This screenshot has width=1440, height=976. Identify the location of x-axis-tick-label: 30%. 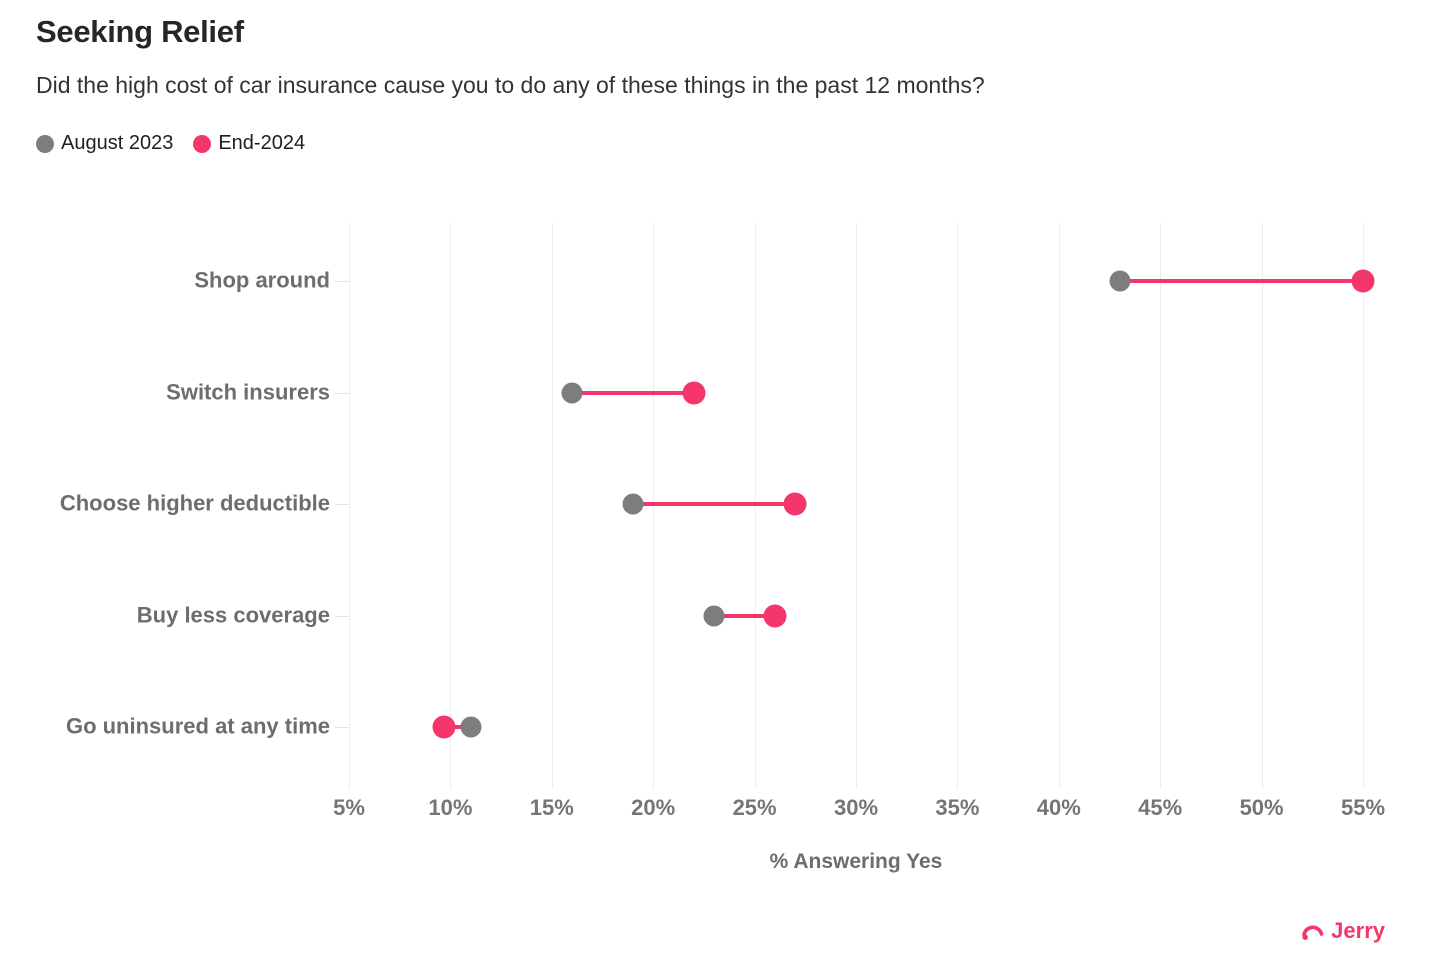
(856, 807).